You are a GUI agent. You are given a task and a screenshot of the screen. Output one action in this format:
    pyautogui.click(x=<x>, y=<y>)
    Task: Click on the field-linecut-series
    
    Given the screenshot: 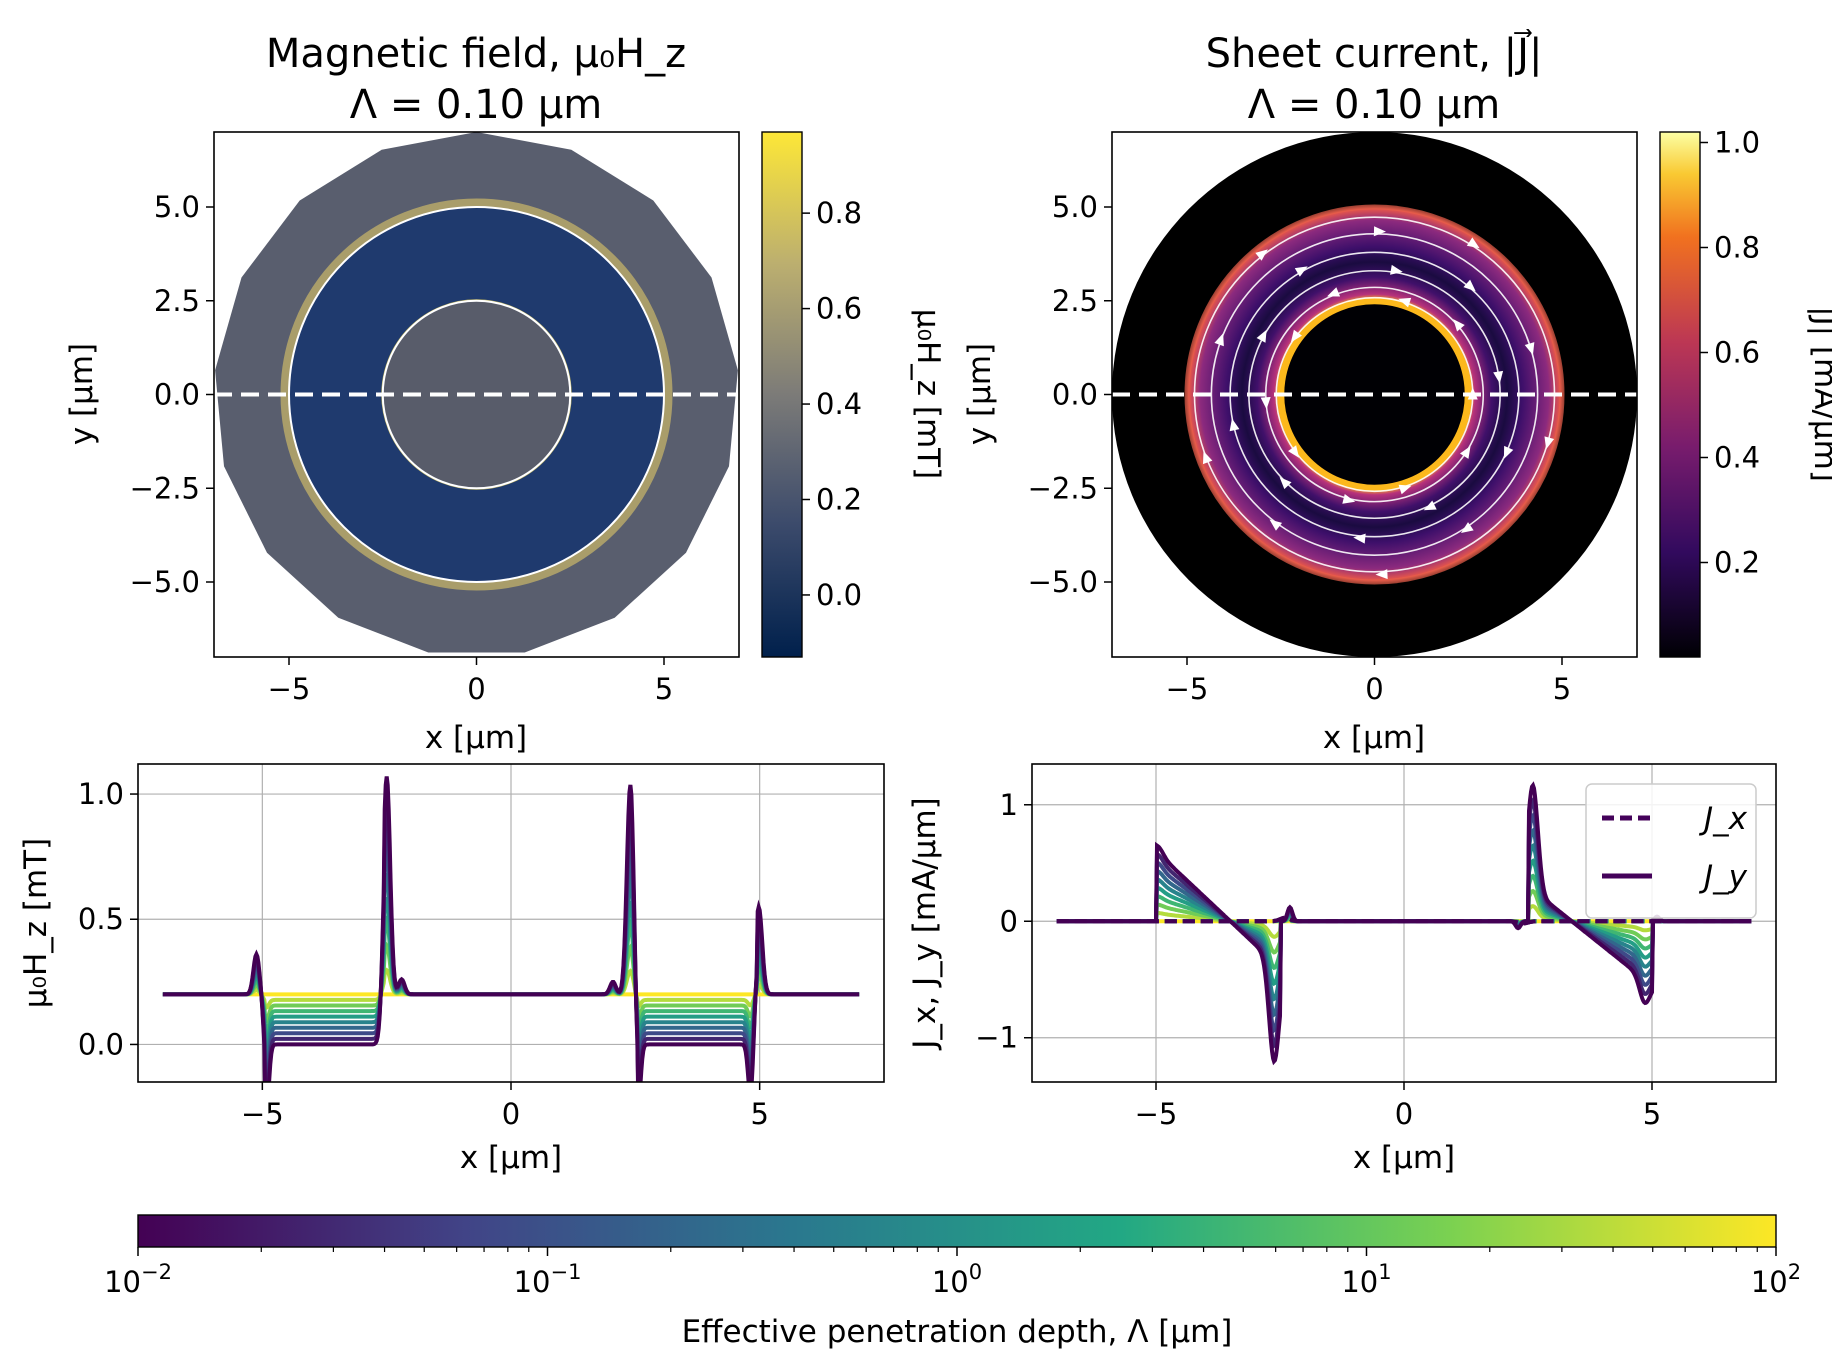 What is the action you would take?
    pyautogui.click(x=511, y=929)
    